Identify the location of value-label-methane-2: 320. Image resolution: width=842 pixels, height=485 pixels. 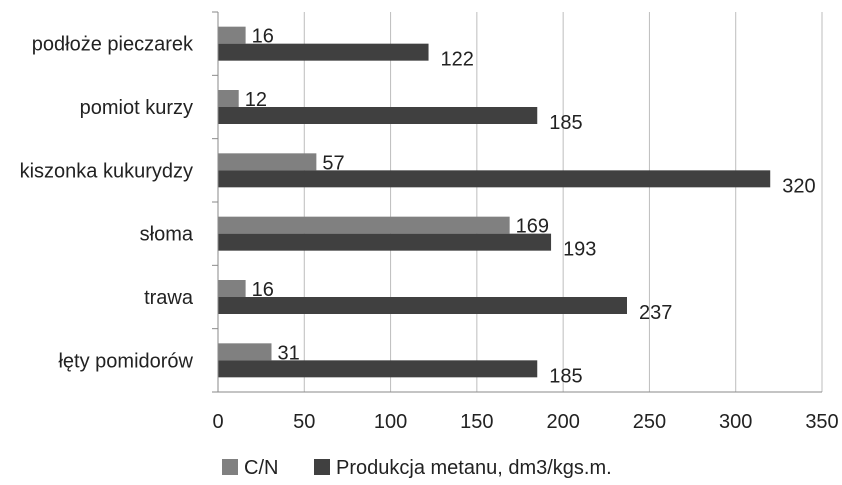
(798, 186).